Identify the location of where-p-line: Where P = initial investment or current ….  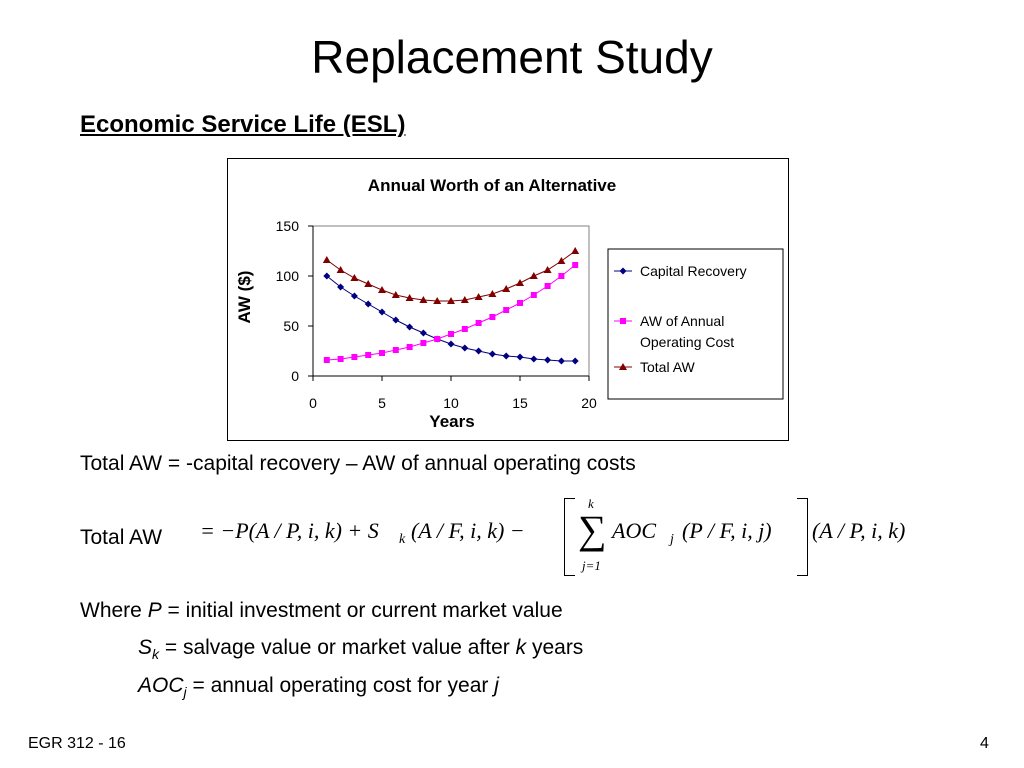
(321, 611).